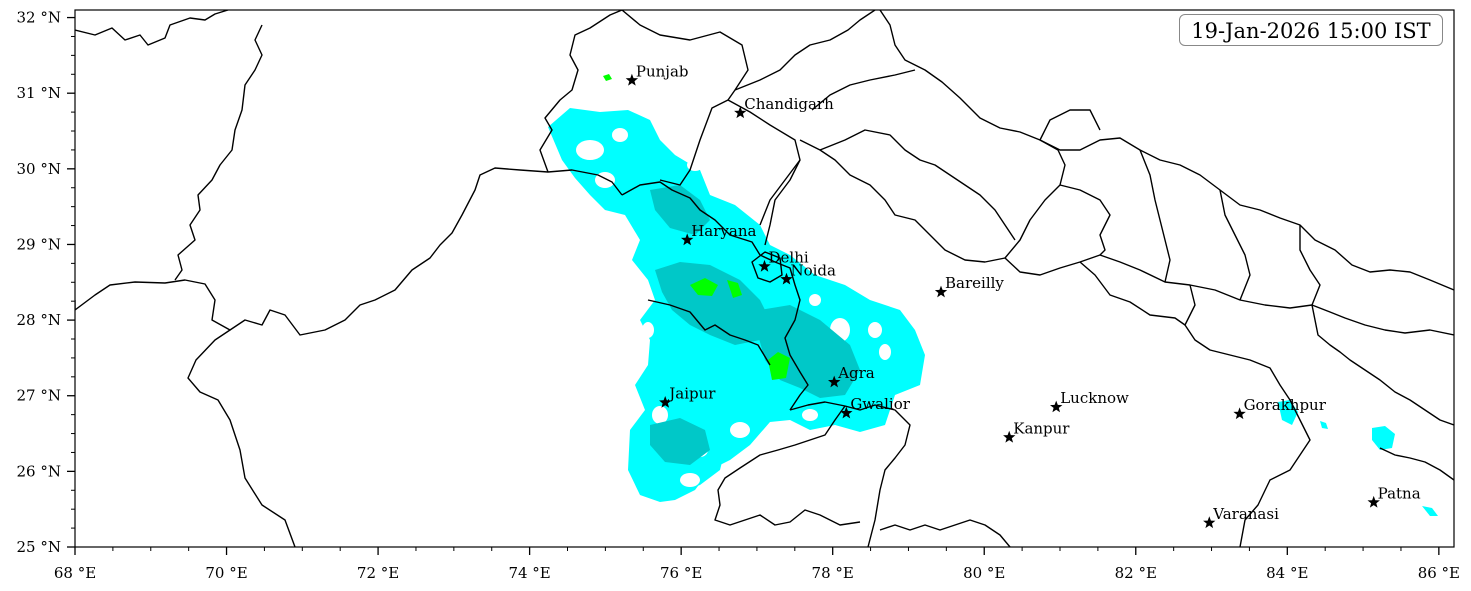 The width and height of the screenshot is (1471, 591). What do you see at coordinates (152, 28) in the screenshot?
I see `border-afg-pak` at bounding box center [152, 28].